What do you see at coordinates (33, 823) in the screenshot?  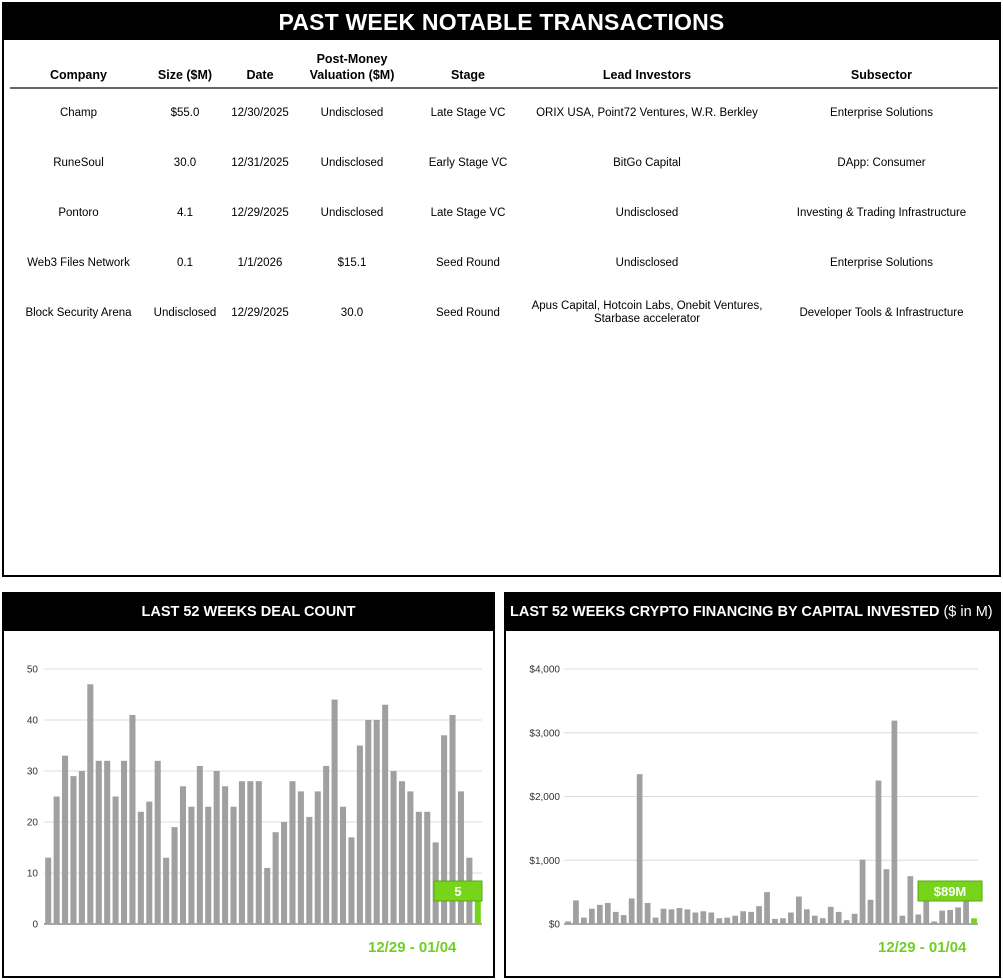 I see `y-tick-label: 20` at bounding box center [33, 823].